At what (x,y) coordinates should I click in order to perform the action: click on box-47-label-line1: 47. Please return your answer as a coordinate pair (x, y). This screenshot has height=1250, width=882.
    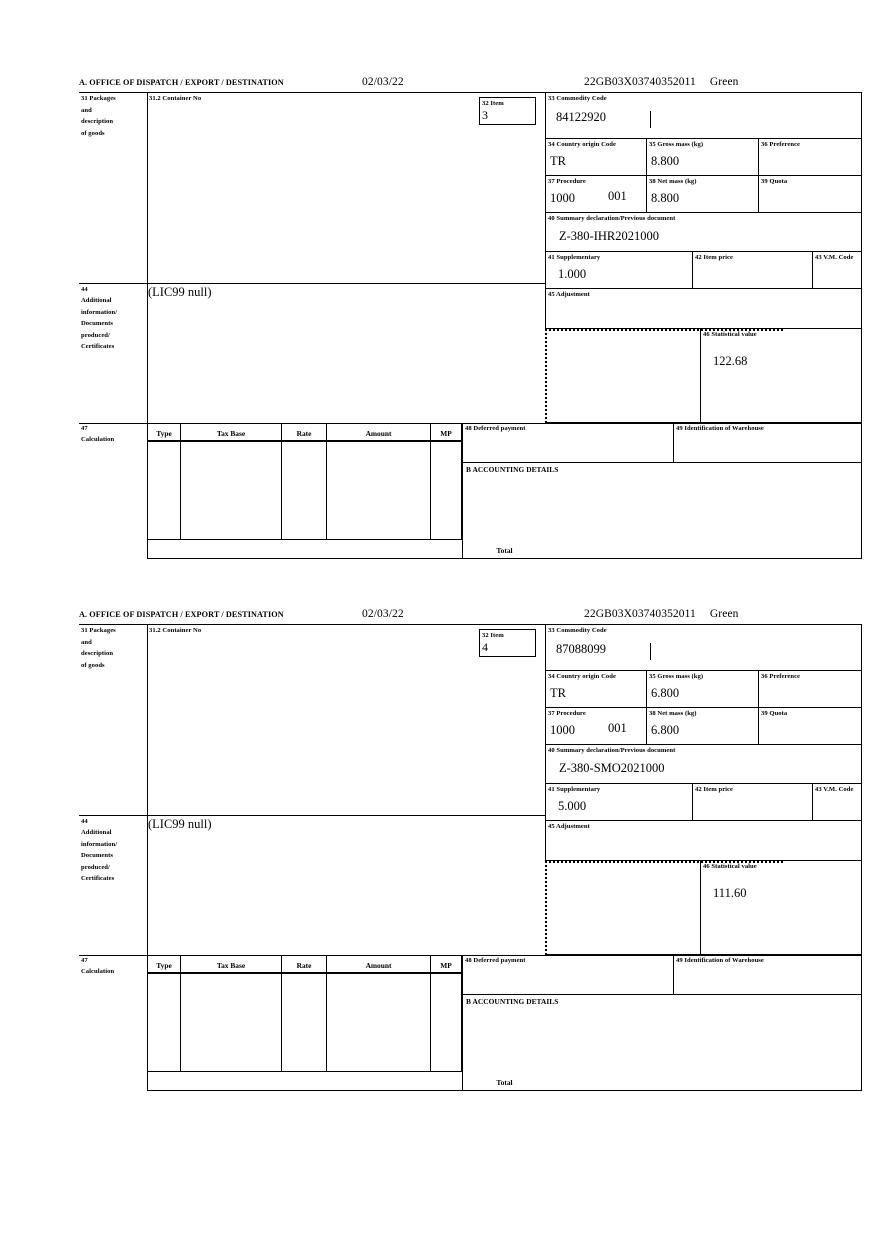
    Looking at the image, I should click on (84, 960).